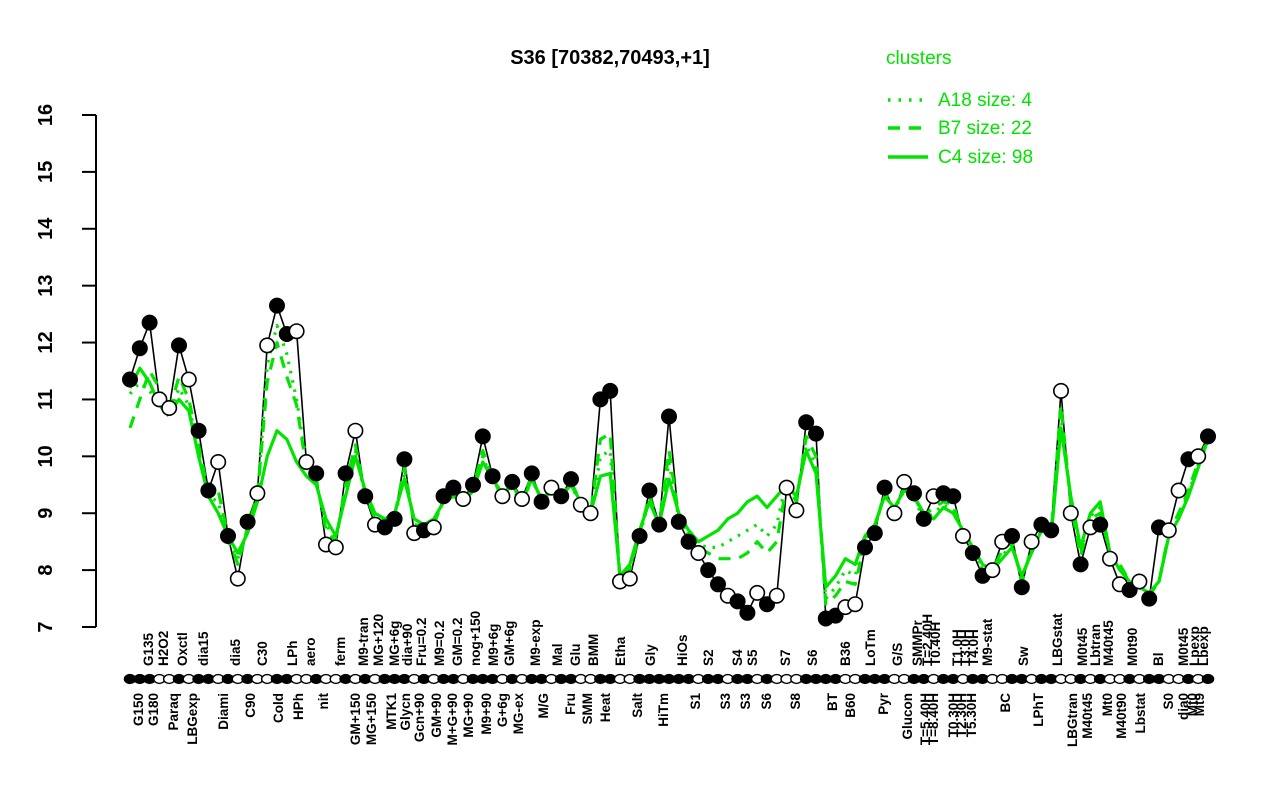 The height and width of the screenshot is (800, 1280). I want to click on x-label-top: Bl, so click(1158, 660).